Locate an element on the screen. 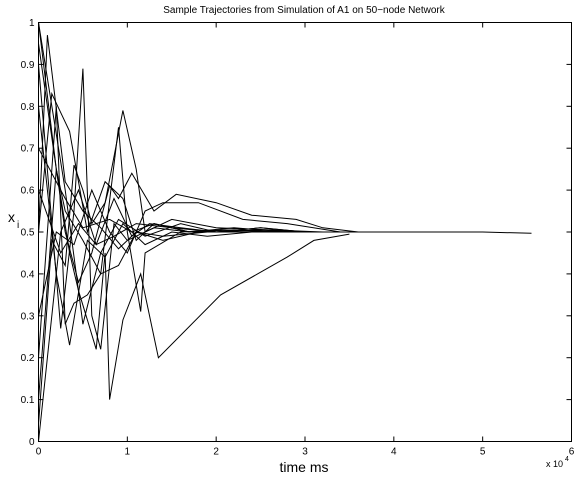  x-tick-label: 1 is located at coordinates (128, 452).